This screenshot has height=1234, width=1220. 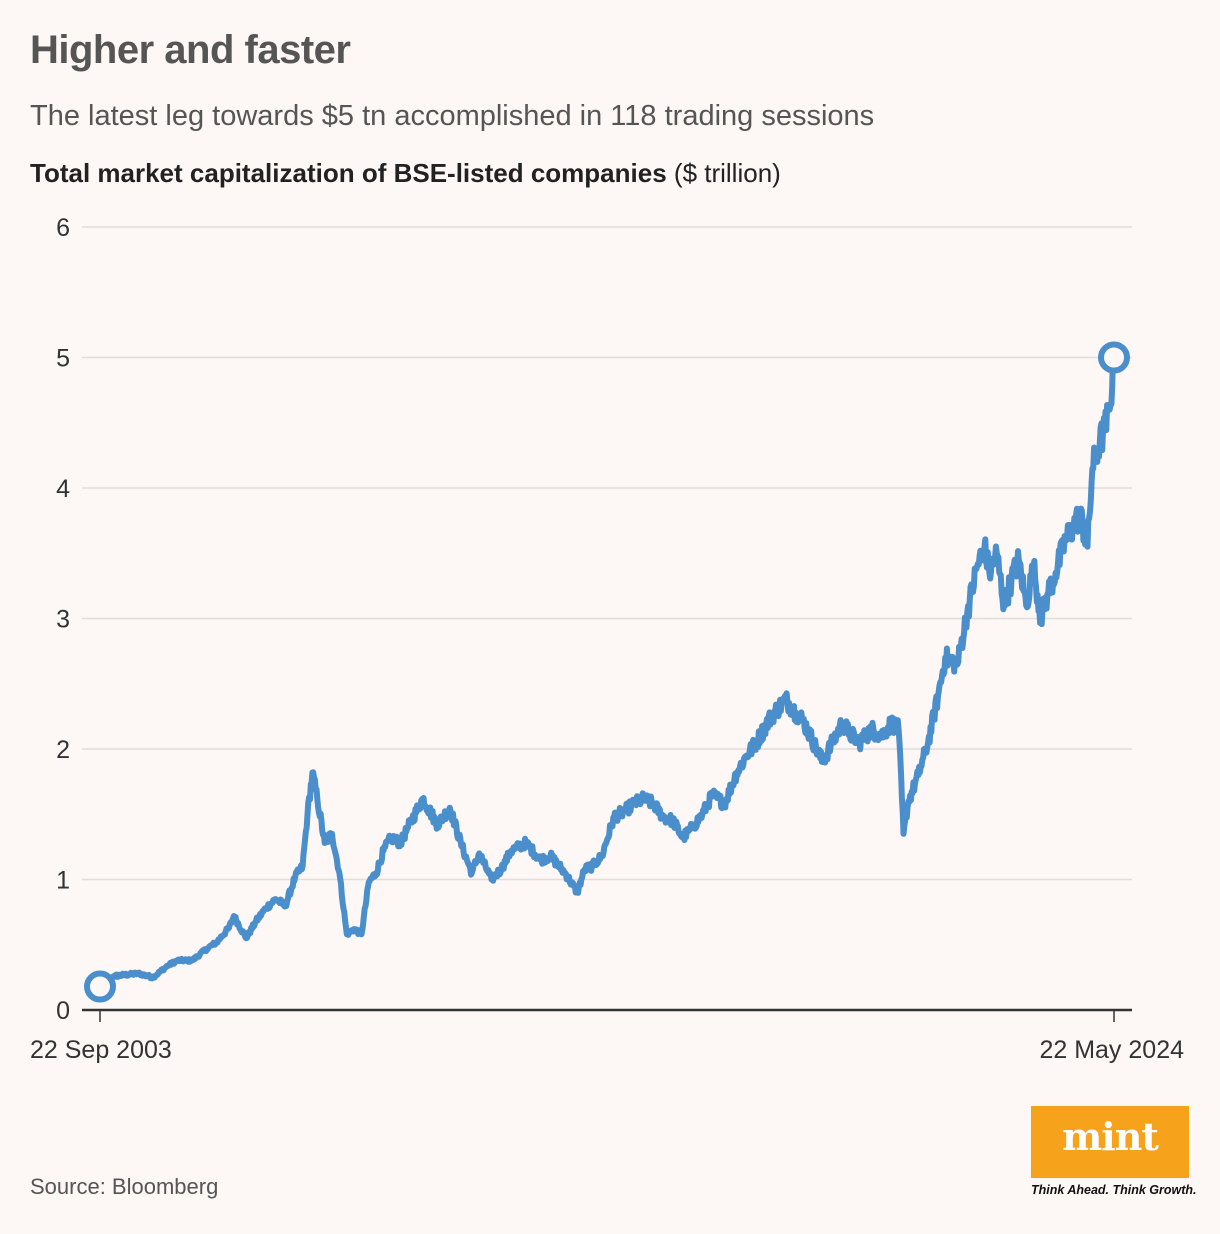 What do you see at coordinates (63, 881) in the screenshot?
I see `y-tick-label-1: 1` at bounding box center [63, 881].